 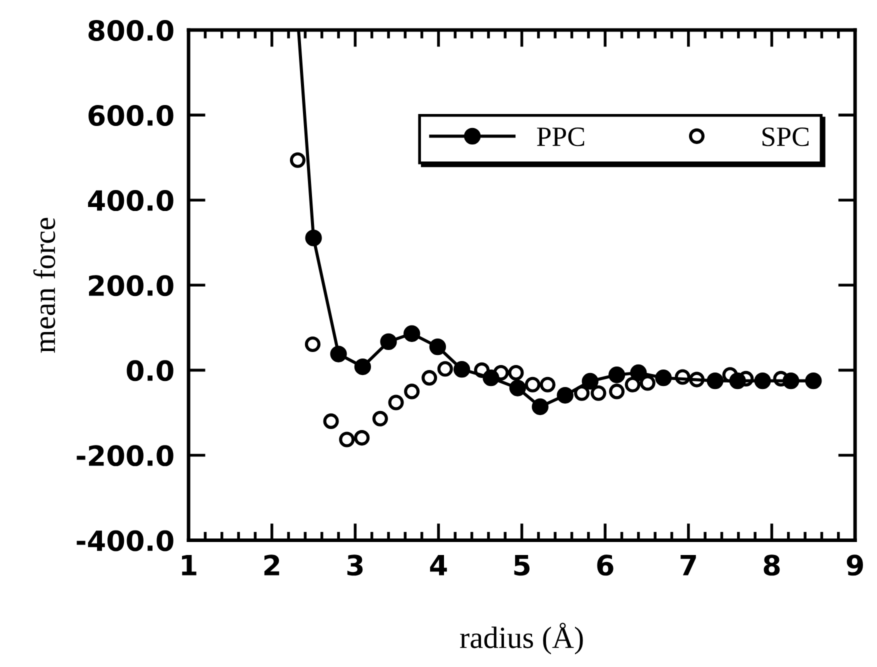 I want to click on legend-label: SPC, so click(x=785, y=137).